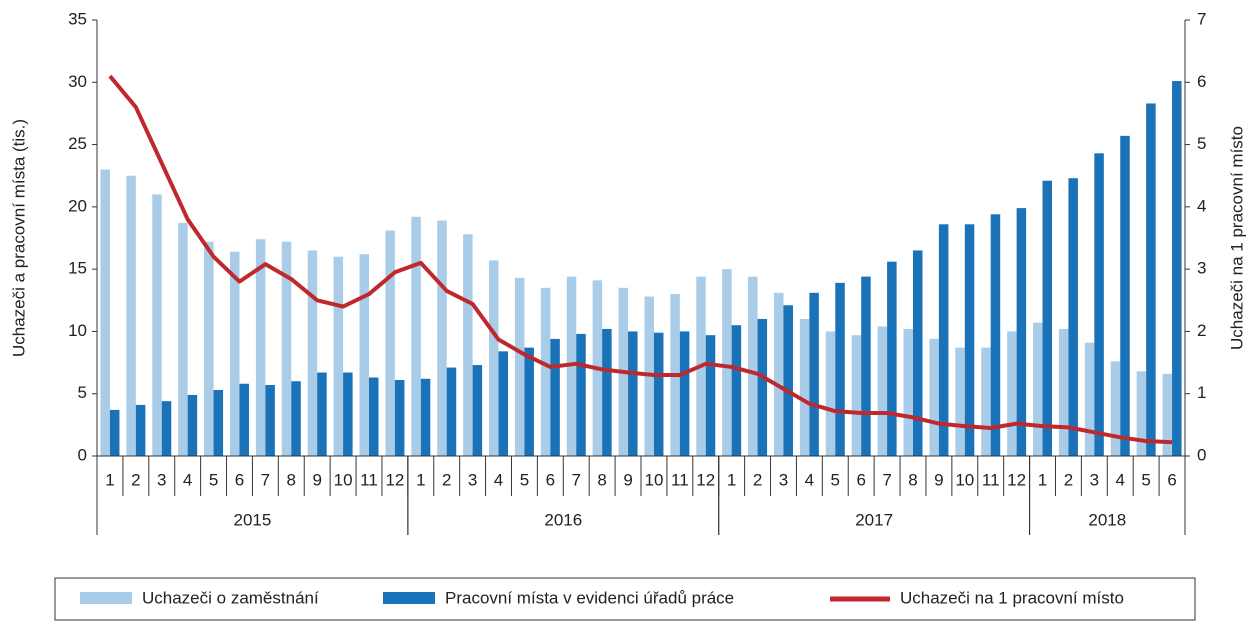 This screenshot has width=1255, height=626. Describe the element at coordinates (82, 454) in the screenshot. I see `y-tick-label: 0` at that location.